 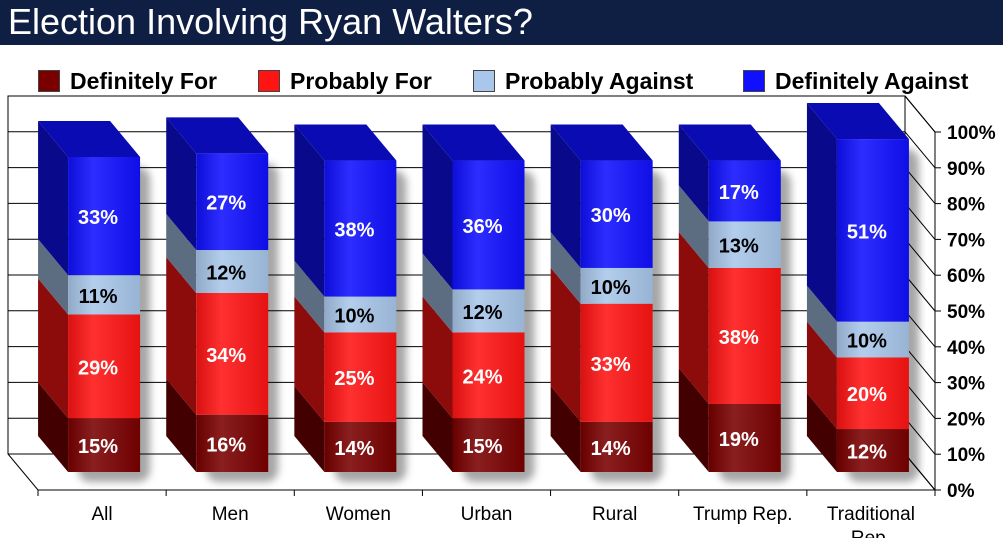 I want to click on legend-item-probably-for: Probably For, so click(x=345, y=81).